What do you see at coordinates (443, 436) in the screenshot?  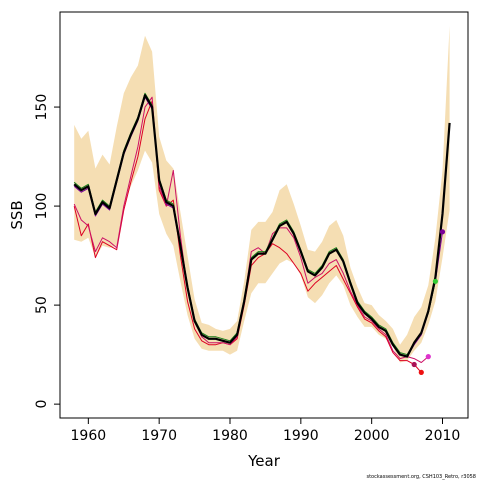 I see `x-tick-label: 2010` at bounding box center [443, 436].